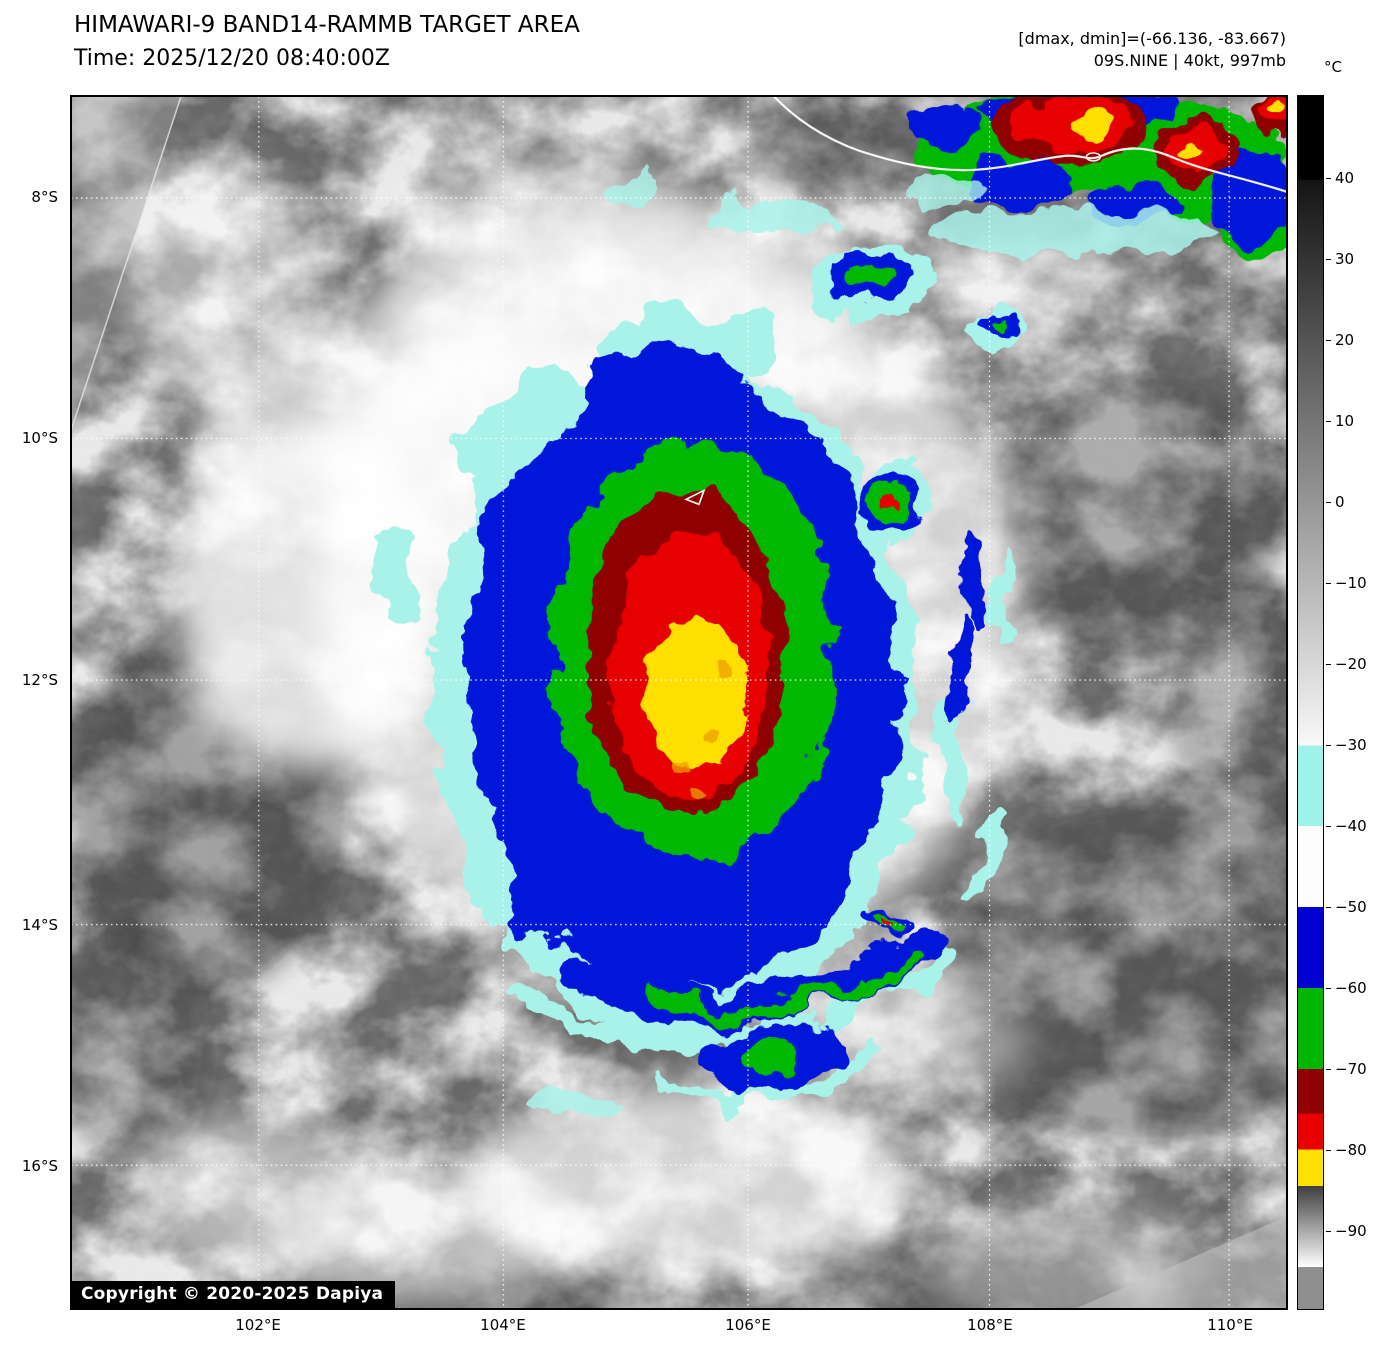  What do you see at coordinates (39, 1166) in the screenshot?
I see `lat-tick-label: 16°S` at bounding box center [39, 1166].